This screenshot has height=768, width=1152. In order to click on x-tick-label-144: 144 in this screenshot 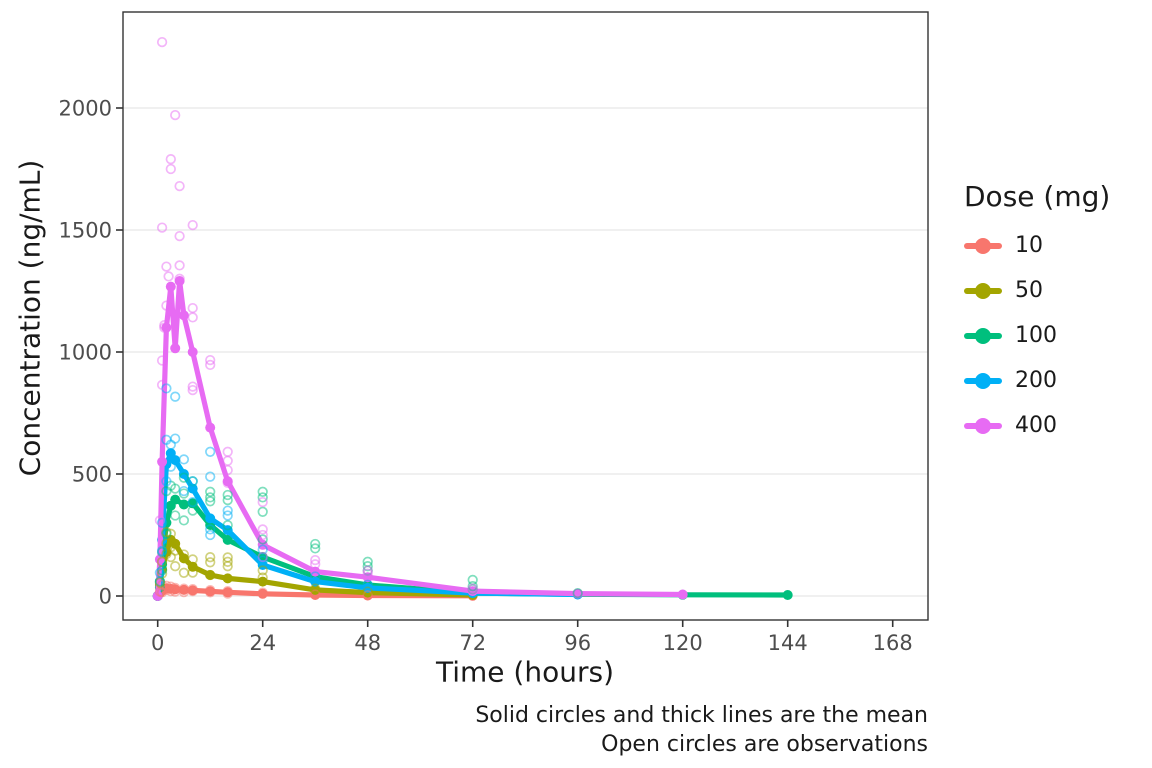, I will do `click(788, 643)`.